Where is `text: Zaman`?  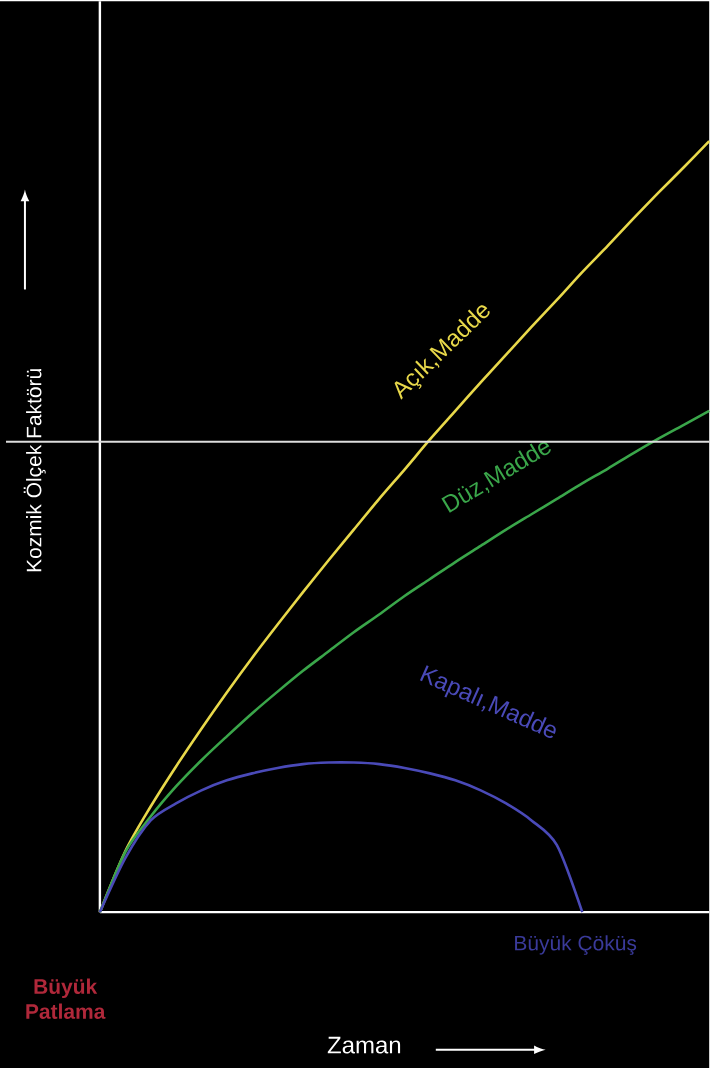
text: Zaman is located at coordinates (364, 1045).